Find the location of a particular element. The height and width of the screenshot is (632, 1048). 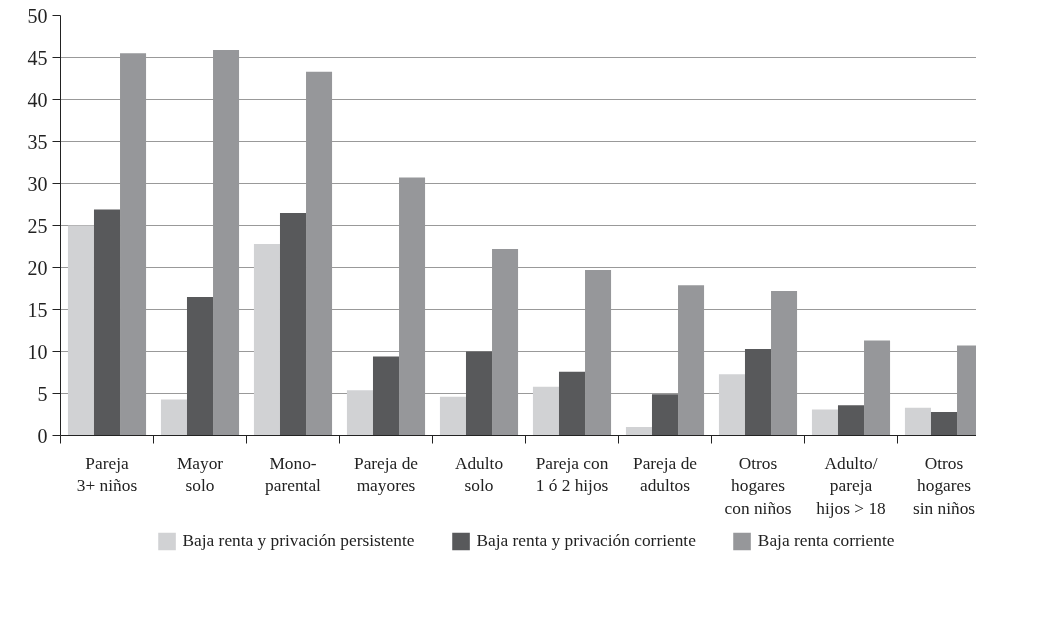

legend-label: Baja renta y privación corriente is located at coordinates (586, 541).